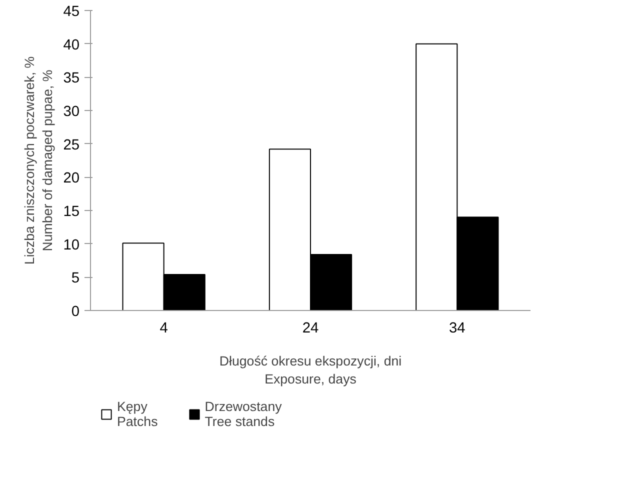 The height and width of the screenshot is (497, 626). Describe the element at coordinates (39, 160) in the screenshot. I see `y-axis-title: Liczba zniszczonych poczwarek, % Number of damaged pupae, %` at that location.